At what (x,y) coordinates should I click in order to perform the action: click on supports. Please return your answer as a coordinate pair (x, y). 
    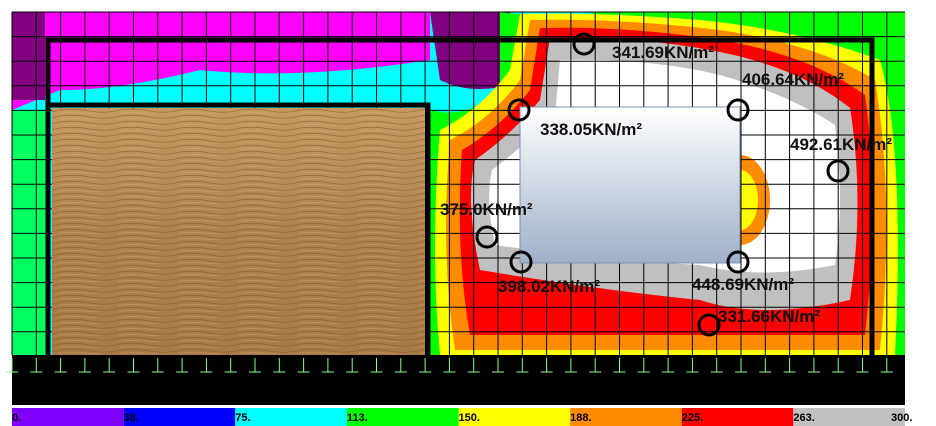
    Looking at the image, I should click on (449, 365).